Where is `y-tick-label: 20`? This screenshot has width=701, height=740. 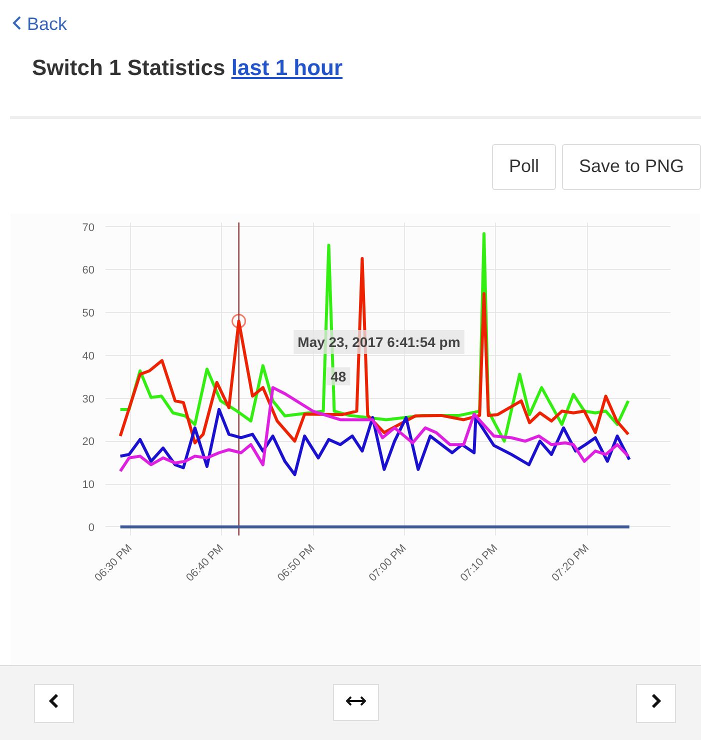
y-tick-label: 20 is located at coordinates (88, 442).